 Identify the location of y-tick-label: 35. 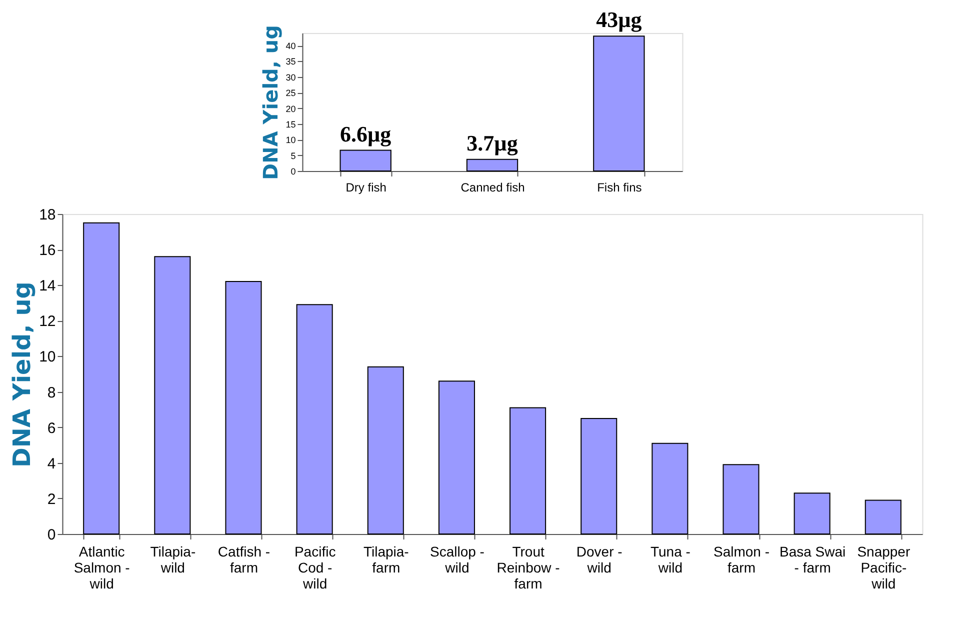
(291, 61).